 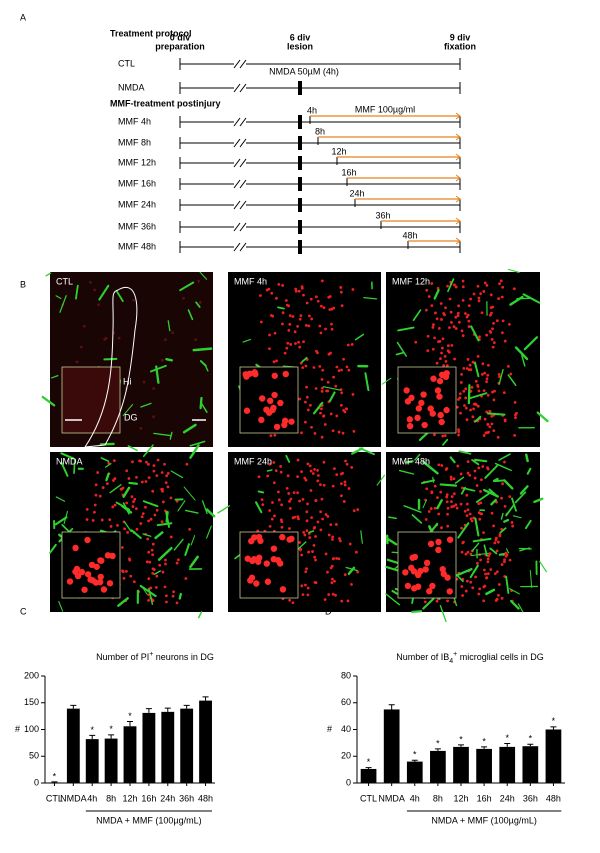 What do you see at coordinates (415, 798) in the screenshot?
I see `x-tick-label: 4h` at bounding box center [415, 798].